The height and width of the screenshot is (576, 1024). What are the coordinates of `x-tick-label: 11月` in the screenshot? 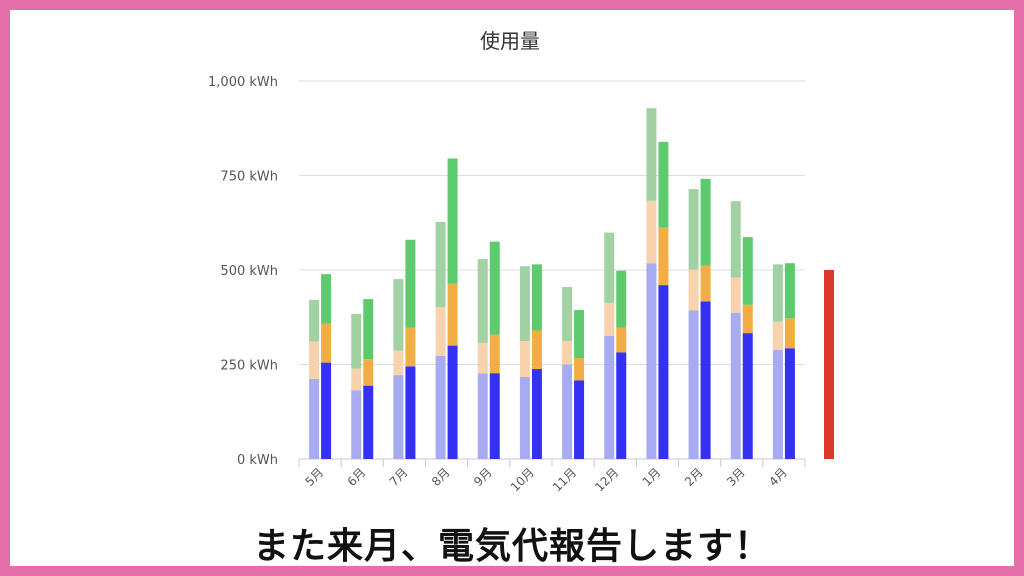 It's located at (564, 479).